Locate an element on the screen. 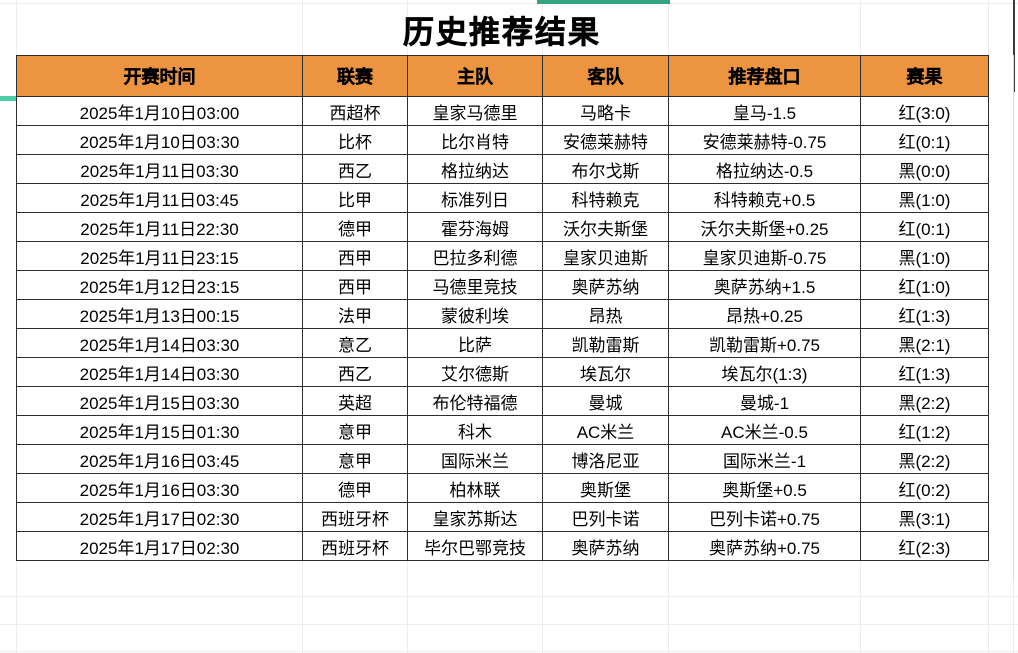 The height and width of the screenshot is (653, 1018). cell-away-team: 博洛尼亚 is located at coordinates (605, 459).